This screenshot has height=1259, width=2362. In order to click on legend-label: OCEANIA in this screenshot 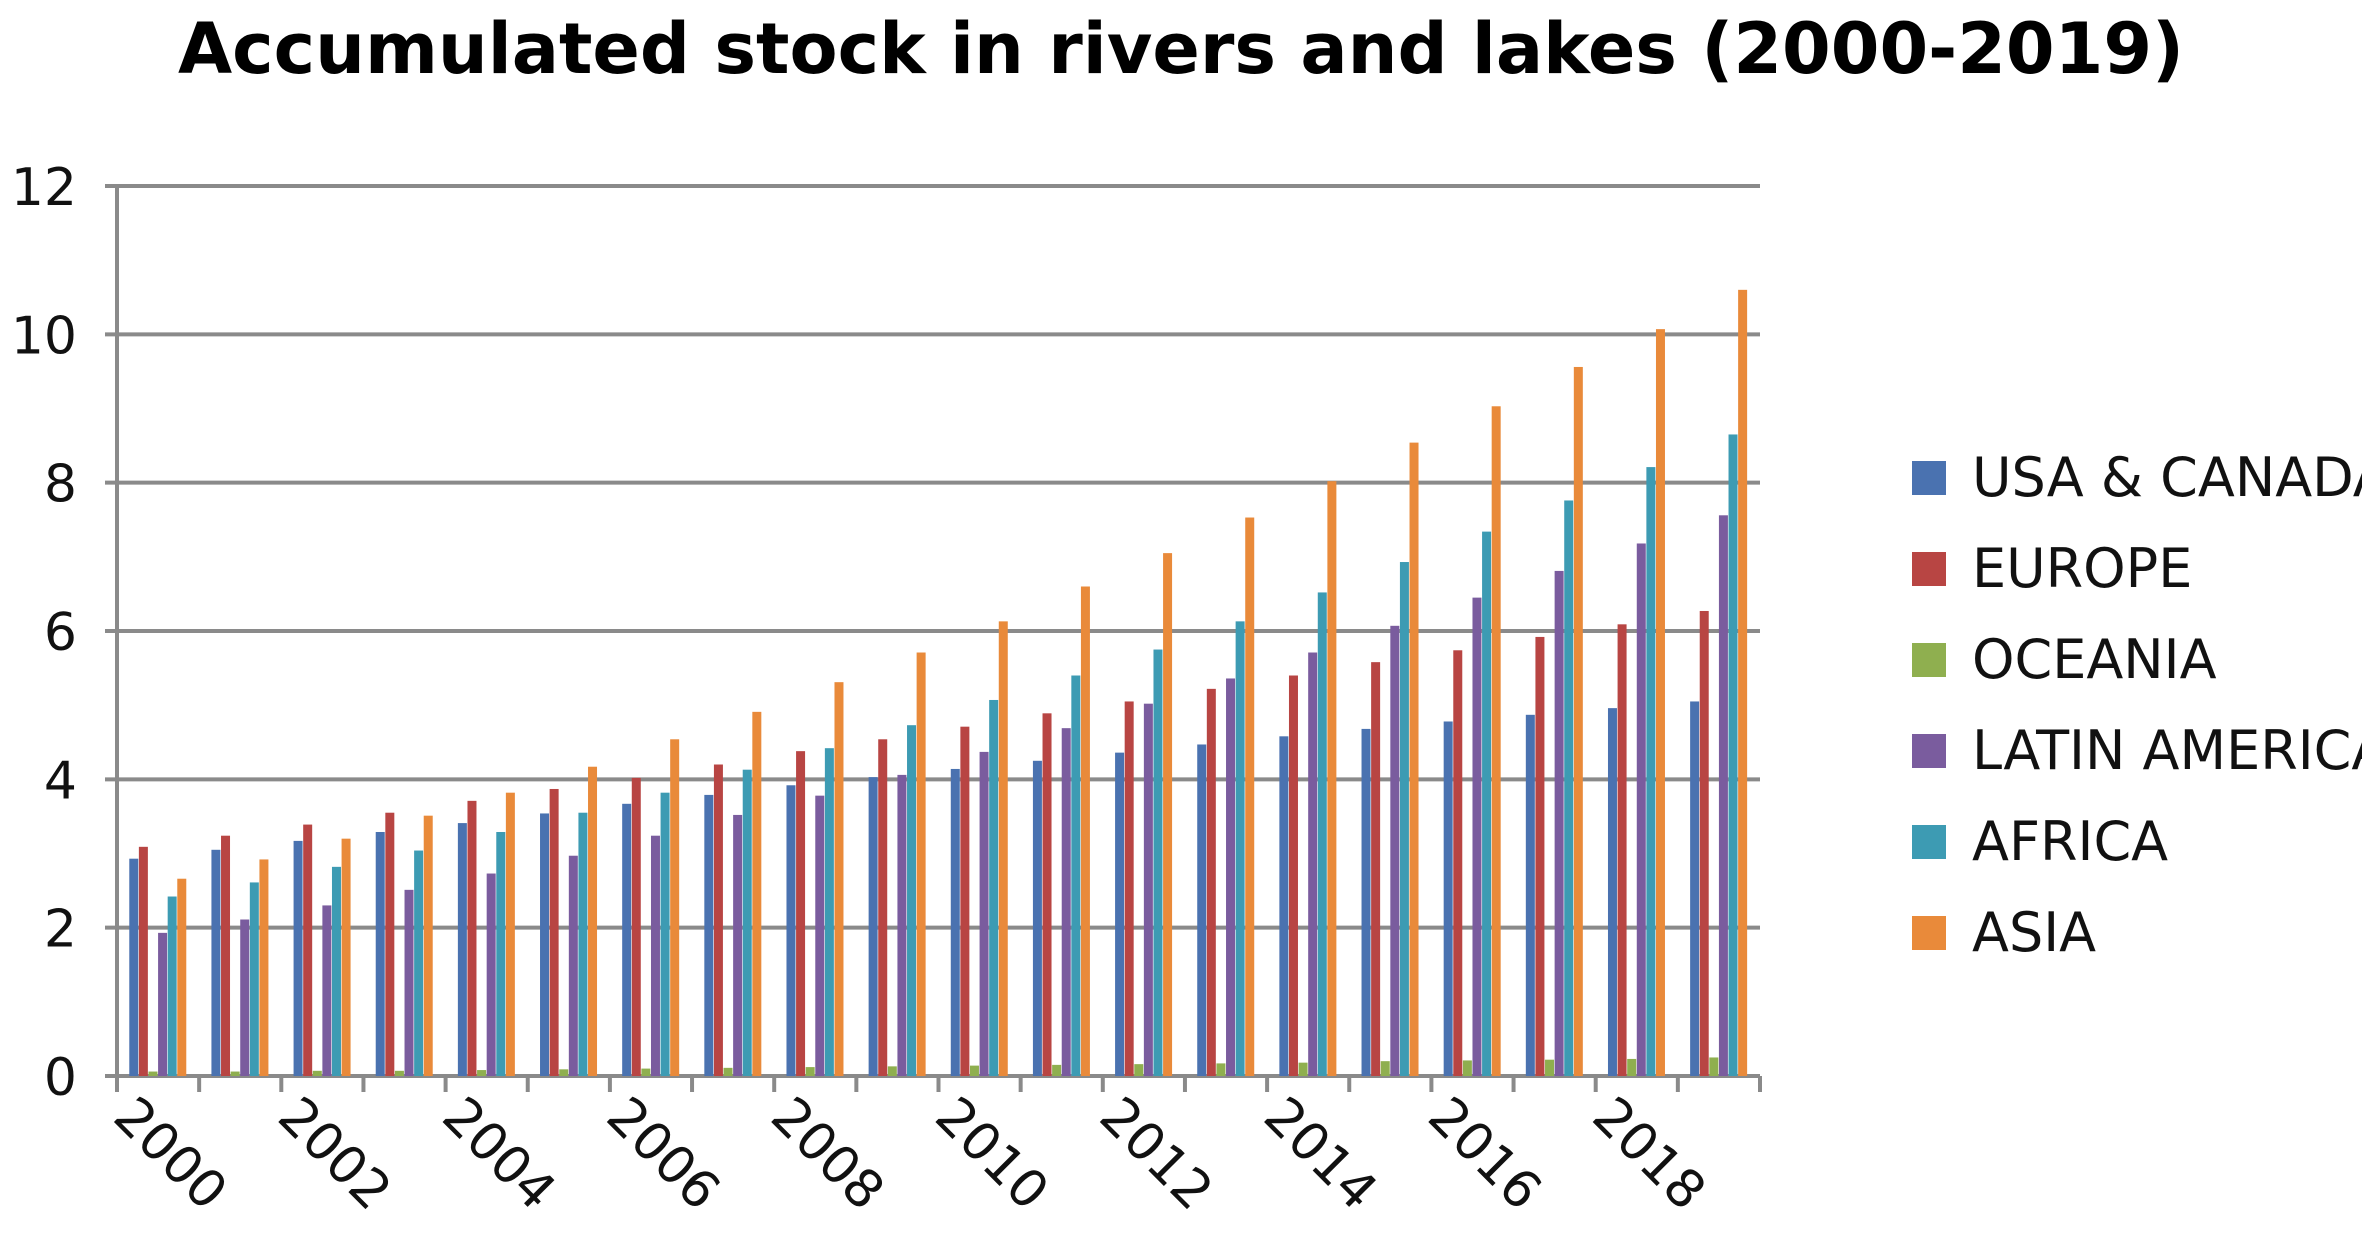, I will do `click(2094, 659)`.